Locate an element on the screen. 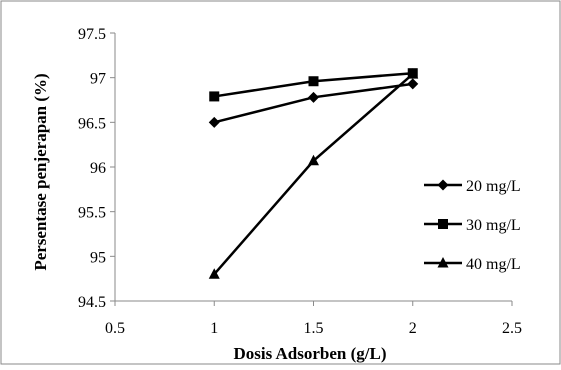 This screenshot has width=561, height=370. x-tick-label: 1 is located at coordinates (214, 328).